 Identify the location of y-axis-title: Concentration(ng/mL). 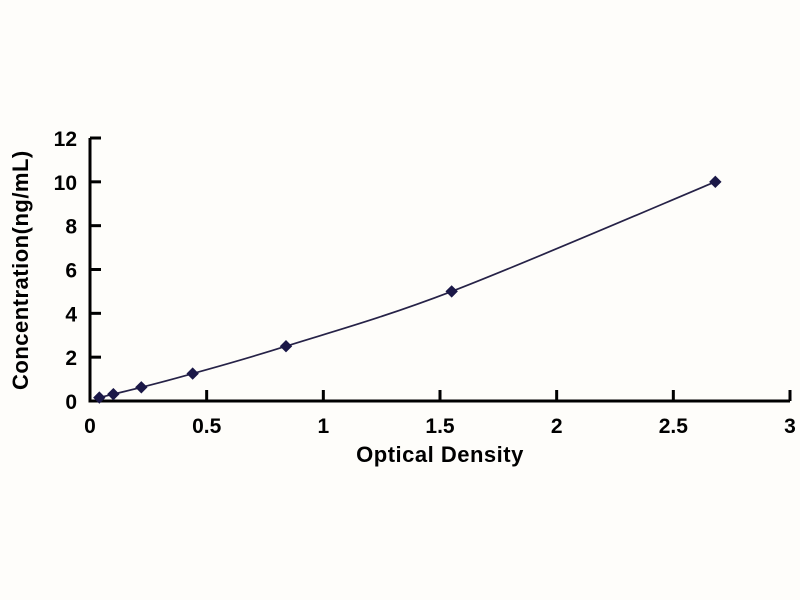
(20, 270).